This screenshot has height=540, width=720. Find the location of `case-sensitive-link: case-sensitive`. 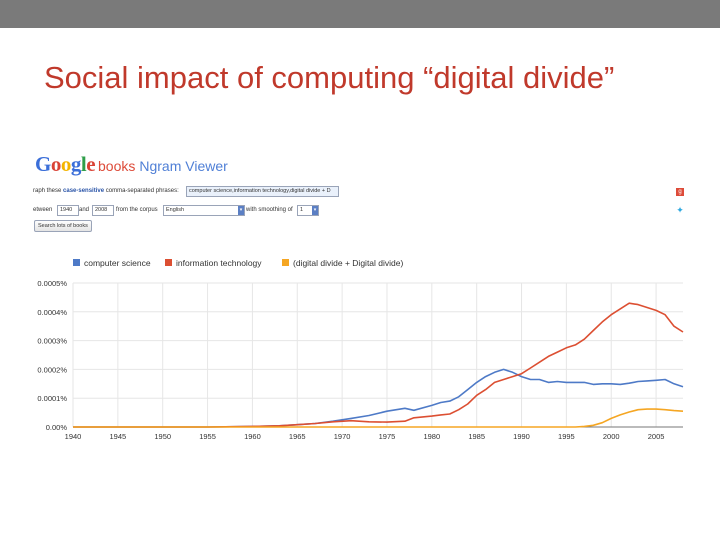

case-sensitive-link: case-sensitive is located at coordinates (84, 191).